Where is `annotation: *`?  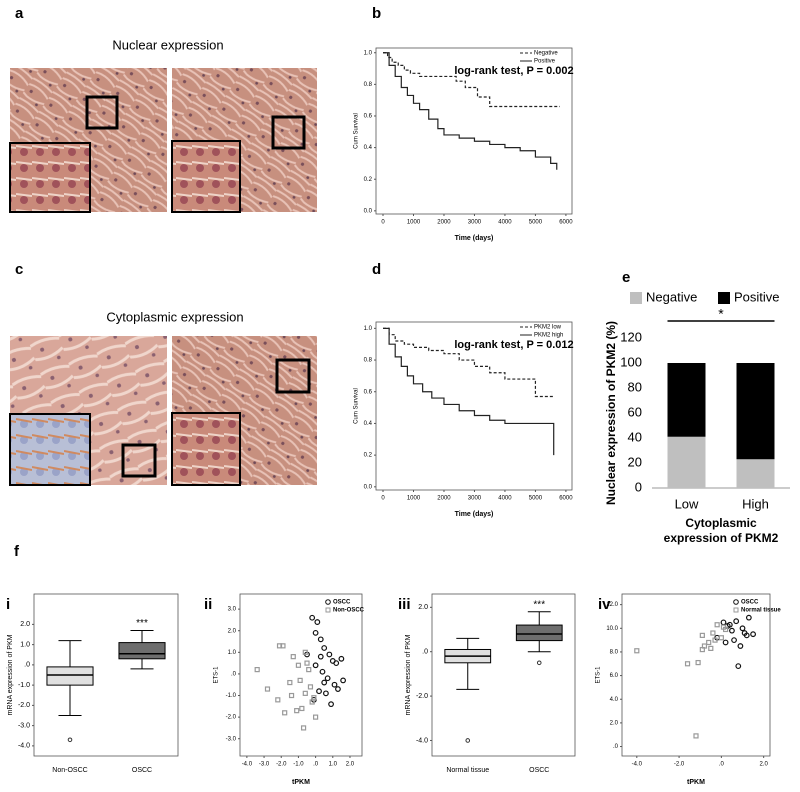
annotation: * is located at coordinates (721, 314).